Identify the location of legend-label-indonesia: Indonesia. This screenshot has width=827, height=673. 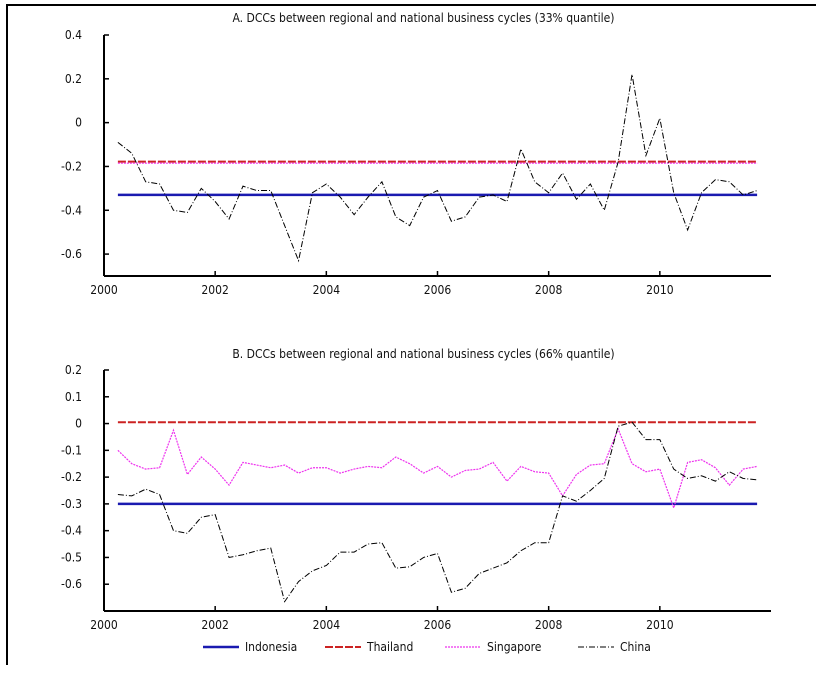
(271, 647).